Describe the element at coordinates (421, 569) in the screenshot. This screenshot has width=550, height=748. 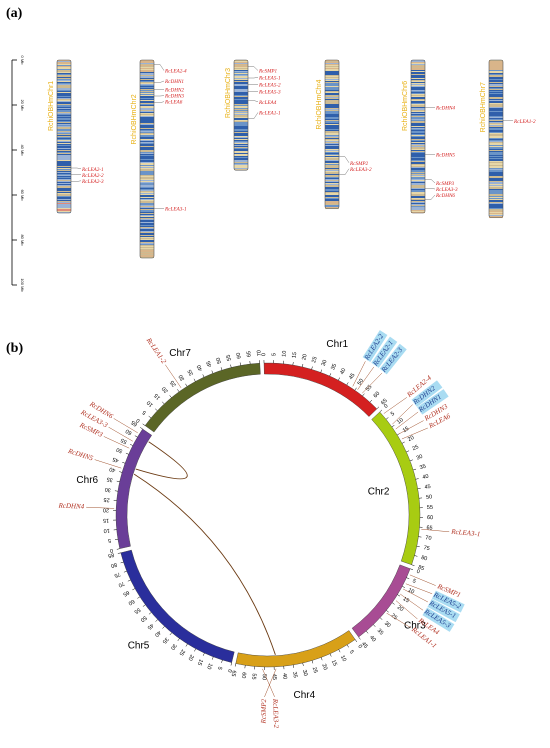
I see `tick-label: 85` at that location.